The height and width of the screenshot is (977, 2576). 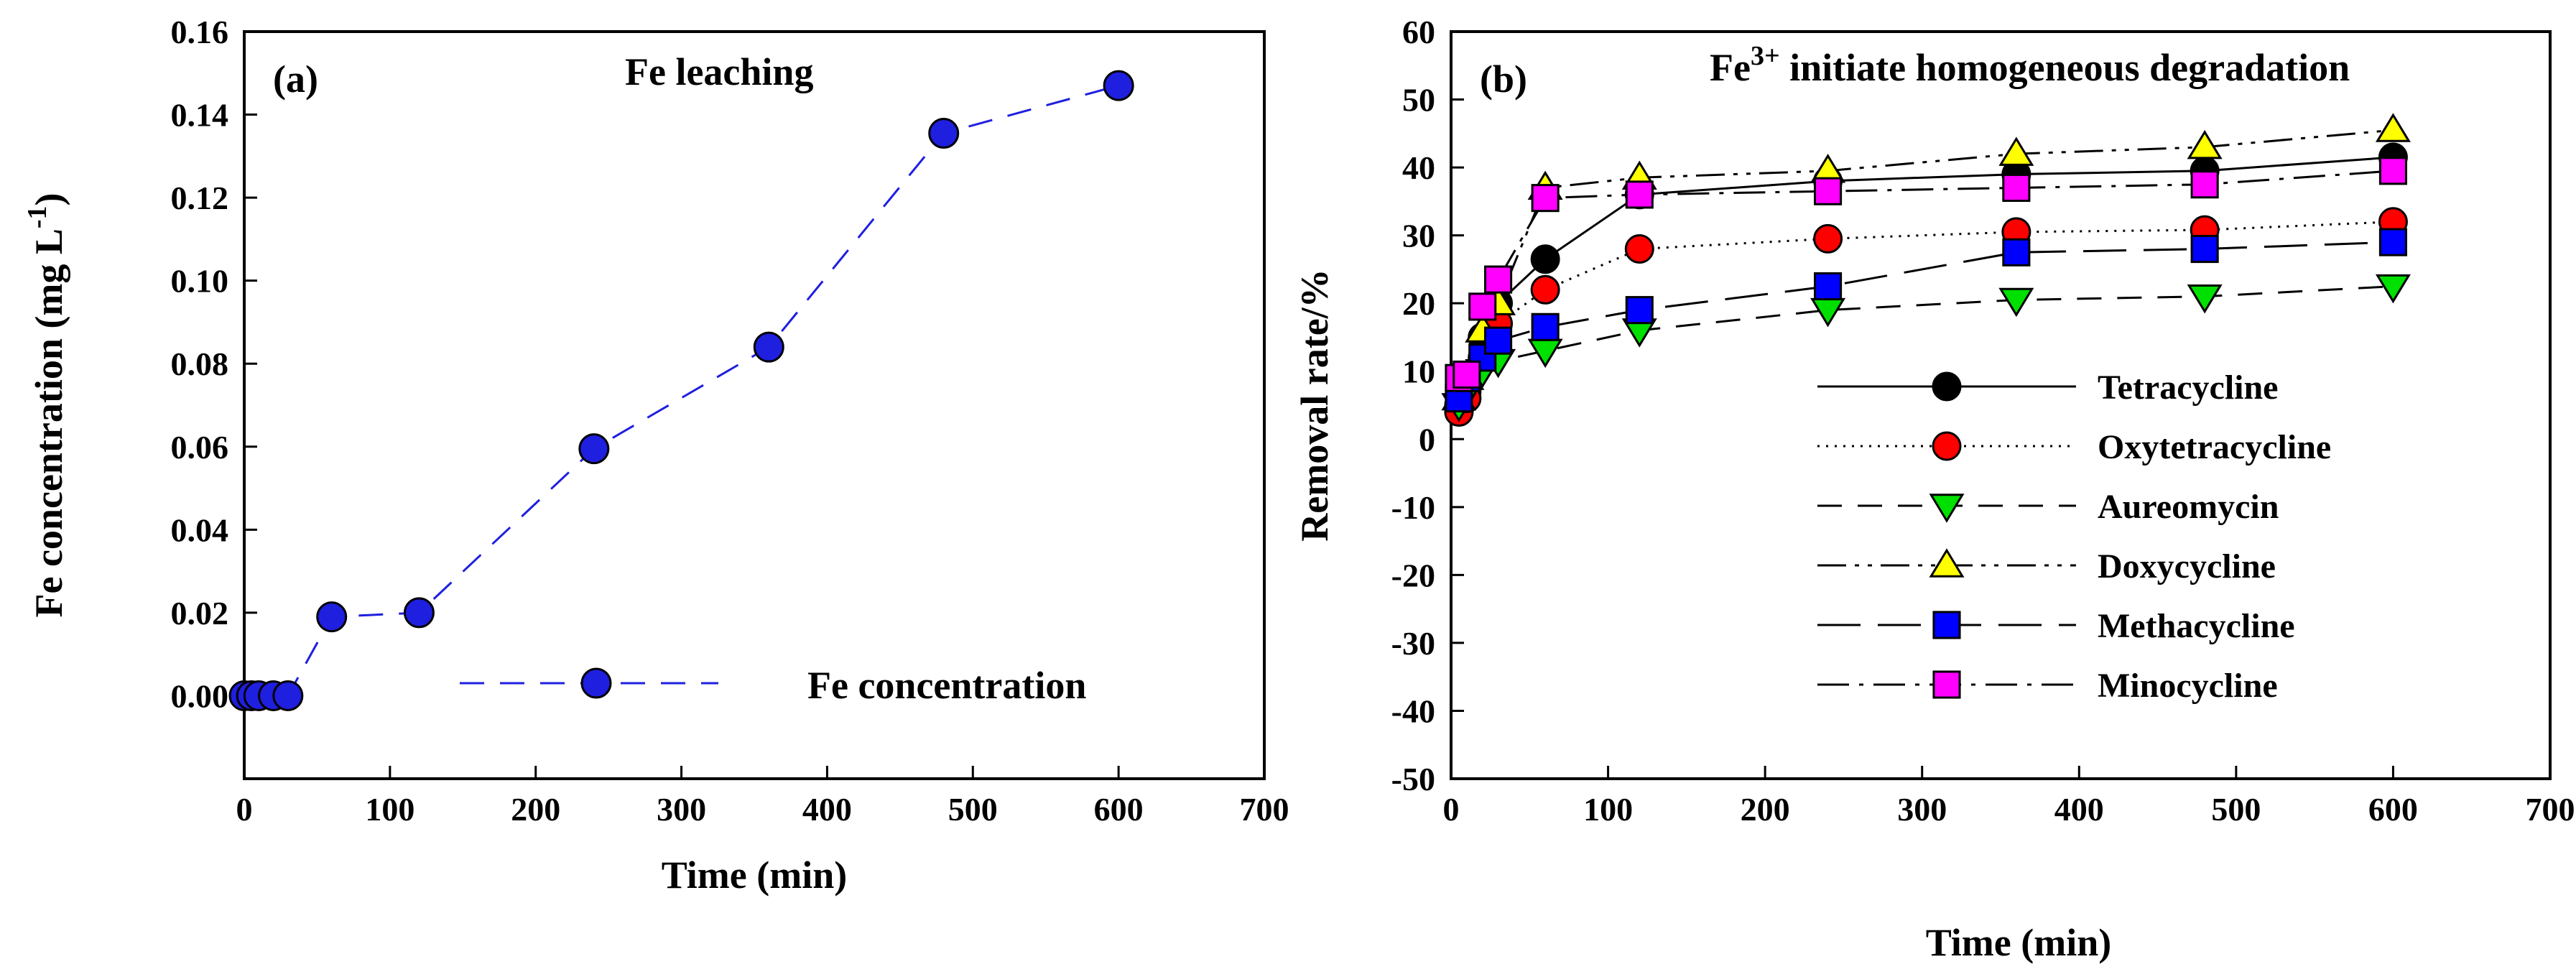 What do you see at coordinates (295, 79) in the screenshot?
I see `panel-a-label: (a)` at bounding box center [295, 79].